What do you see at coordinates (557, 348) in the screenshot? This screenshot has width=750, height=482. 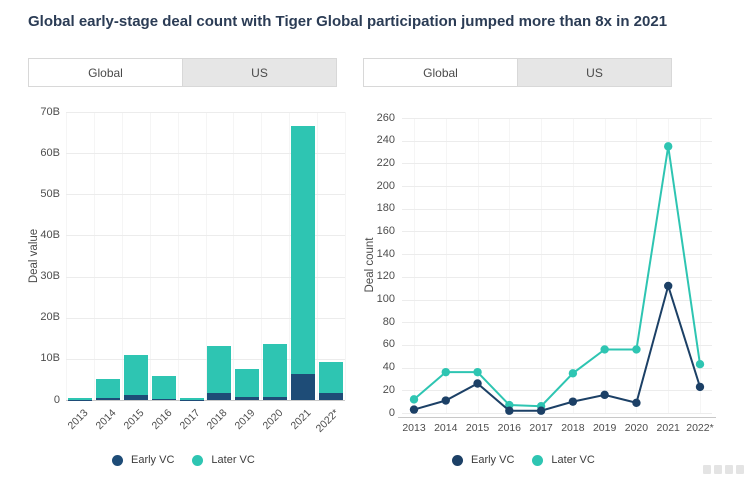 I see `line-series-early-vc` at bounding box center [557, 348].